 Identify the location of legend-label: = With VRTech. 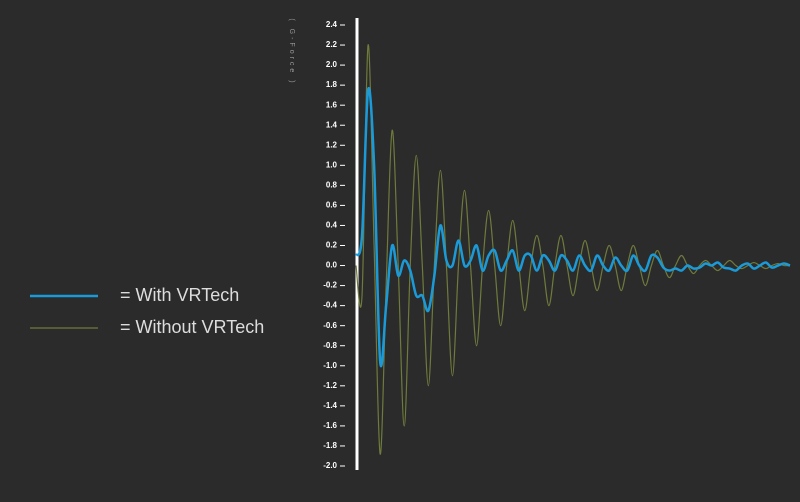
(179, 295).